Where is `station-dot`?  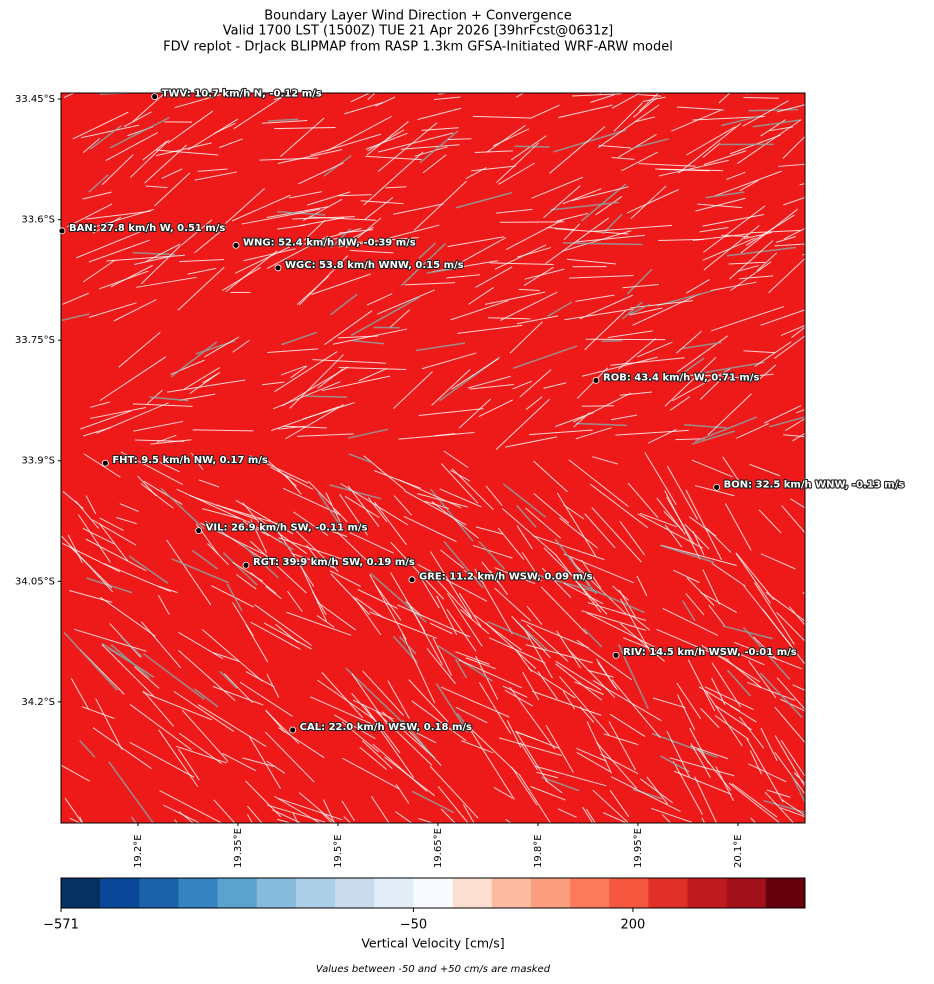 station-dot is located at coordinates (62, 231).